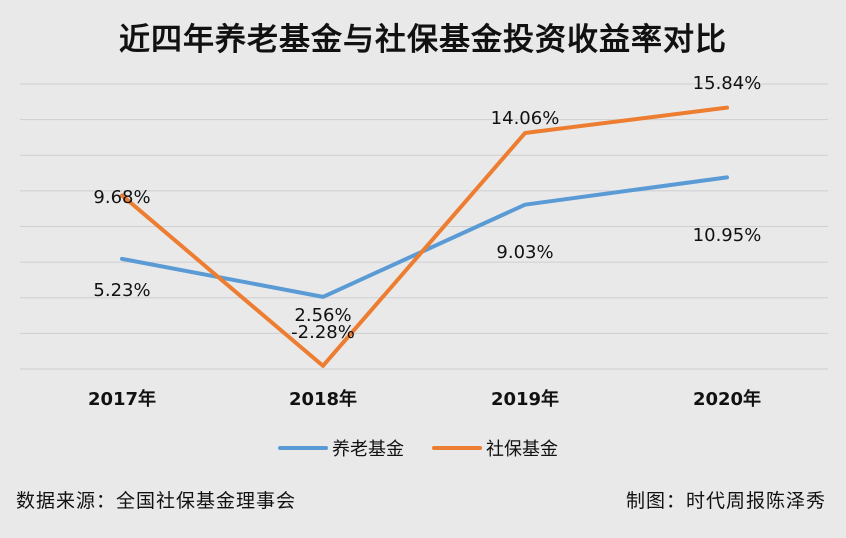 The image size is (846, 538). I want to click on legend-label: 养老基金, so click(368, 449).